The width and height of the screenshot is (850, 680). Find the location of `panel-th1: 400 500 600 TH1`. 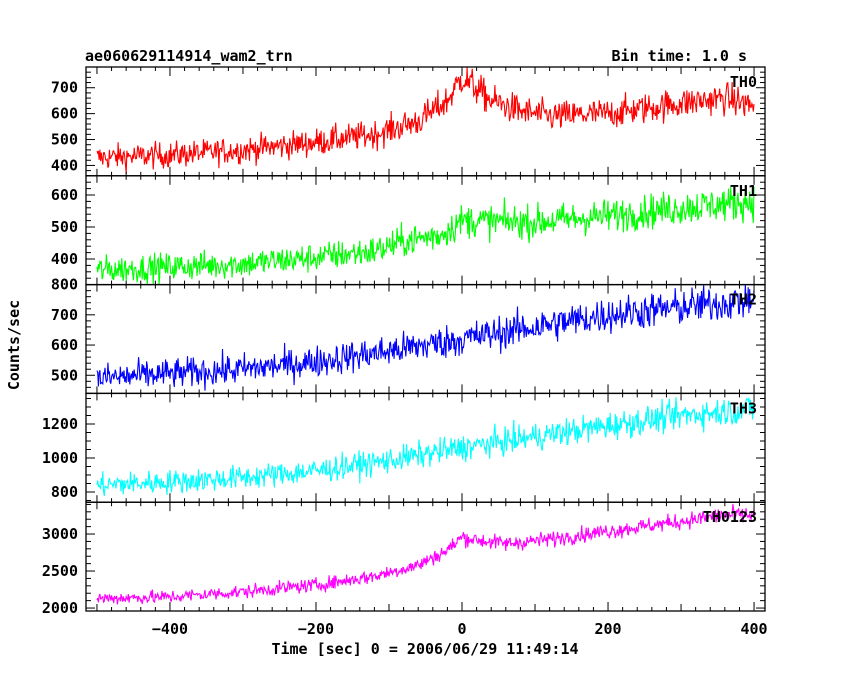

panel-th1: 400 500 600 TH1 is located at coordinates (408, 230).